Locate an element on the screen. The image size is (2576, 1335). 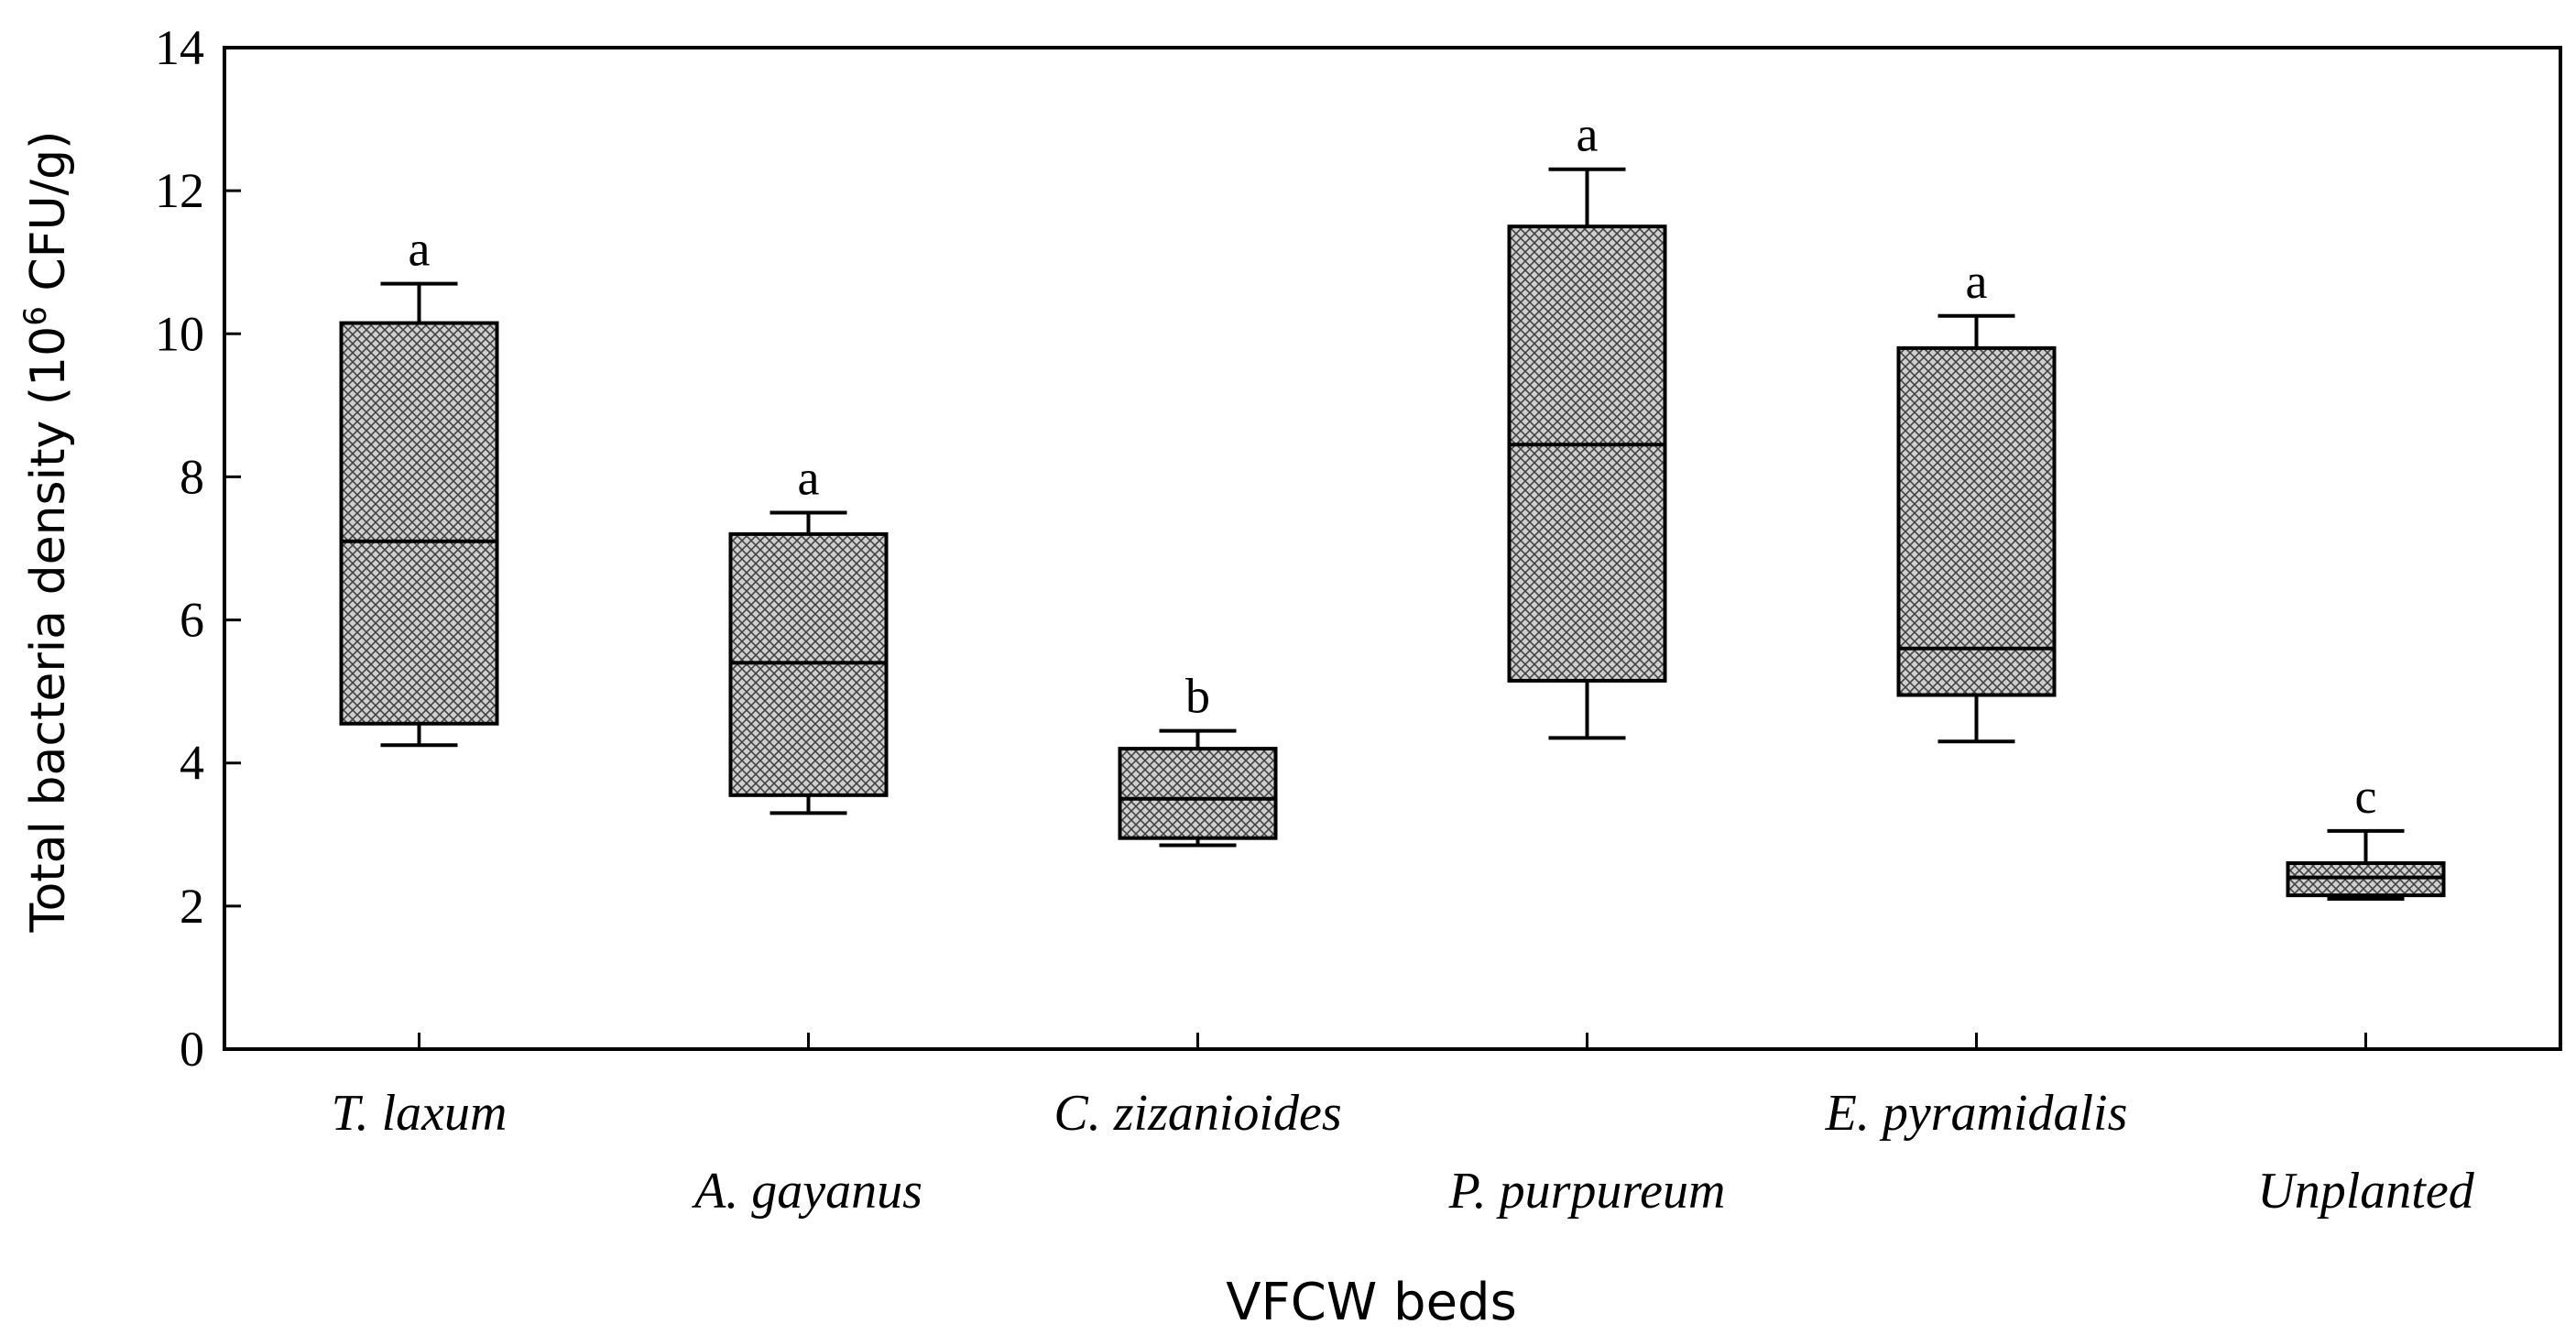
y-axis-title: Total bacteria density (106 CFU/g) is located at coordinates (47, 532).